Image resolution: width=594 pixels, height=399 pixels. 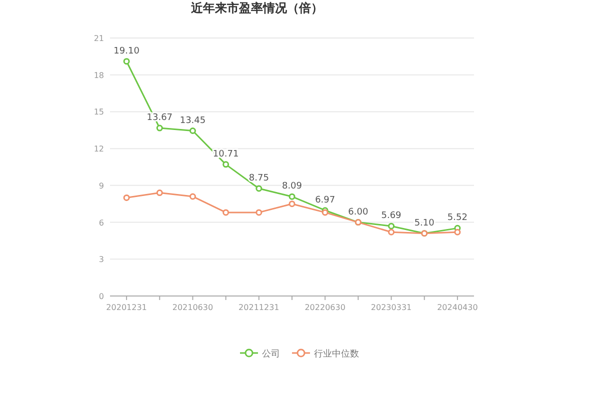 I want to click on x-tick-label: 20240430, so click(x=457, y=307).